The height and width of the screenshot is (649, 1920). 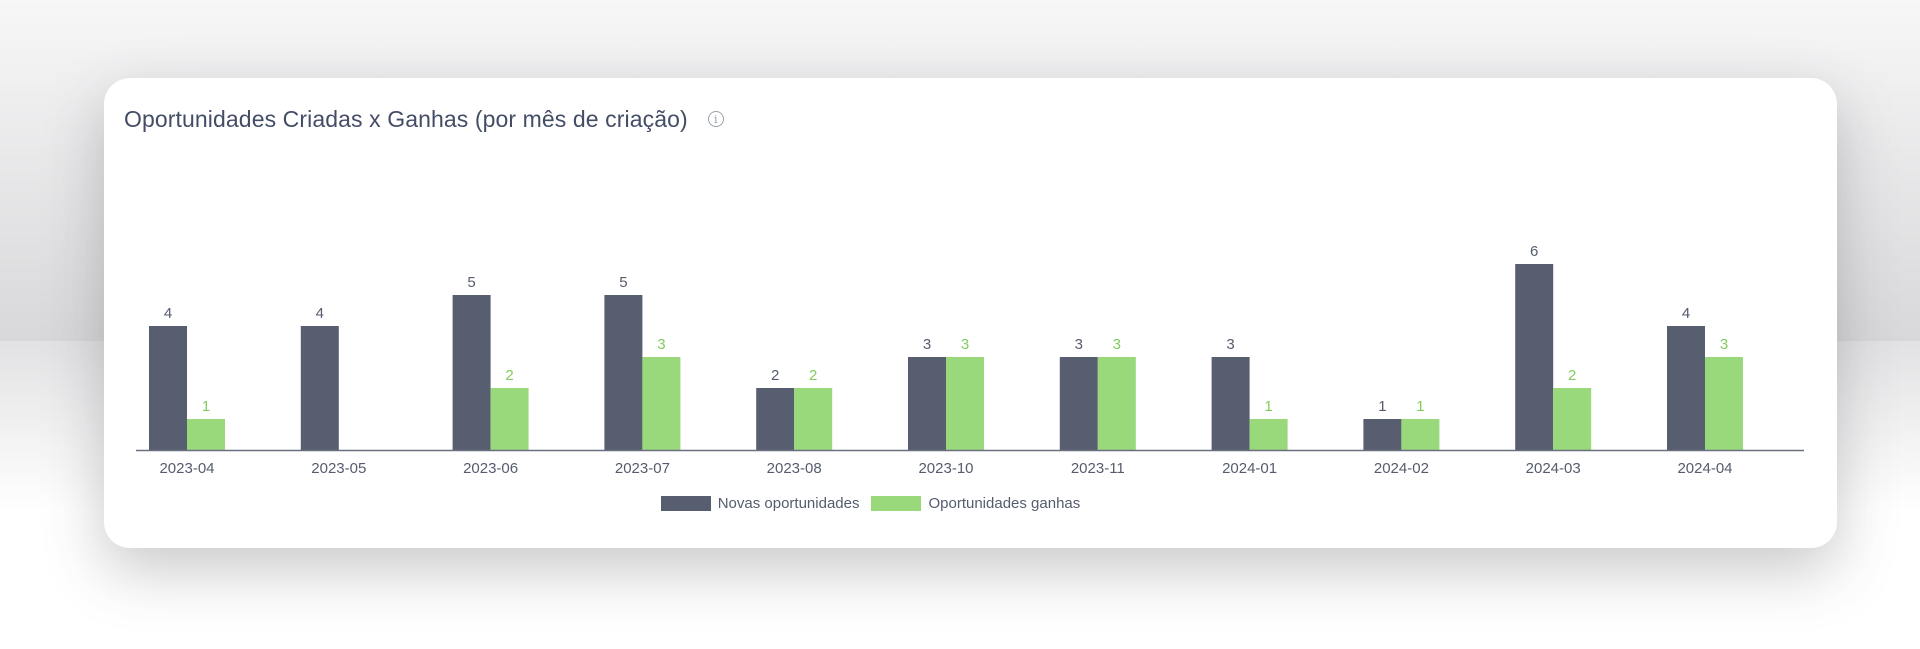 What do you see at coordinates (509, 375) in the screenshot?
I see `data-label-won-2023-06: 2` at bounding box center [509, 375].